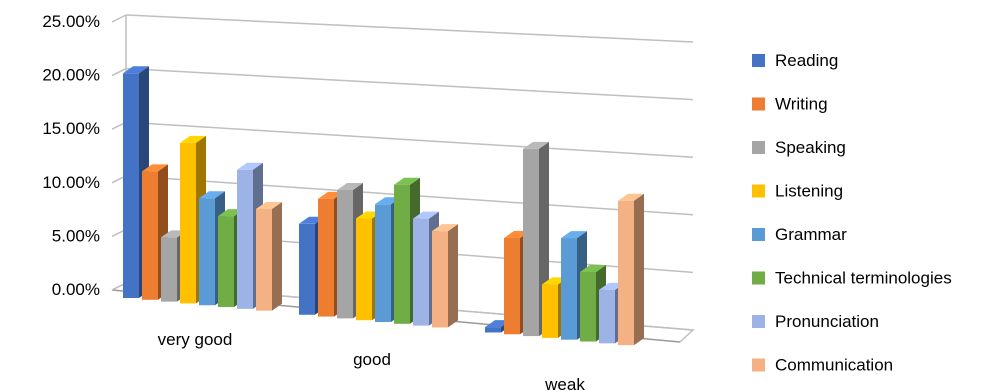  I want to click on x-tick-label: very good, so click(195, 339).